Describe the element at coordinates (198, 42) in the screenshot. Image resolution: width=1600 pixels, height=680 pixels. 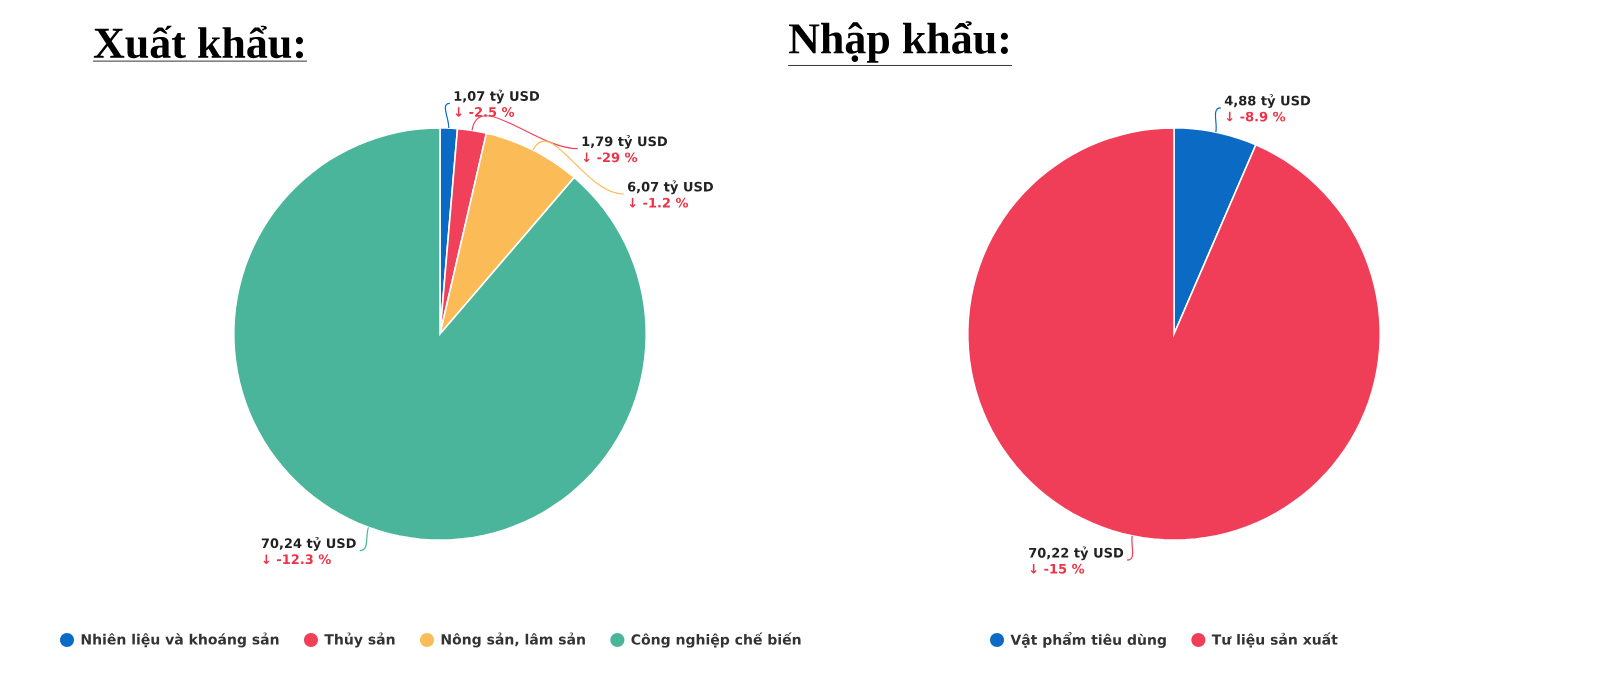
I see `chart-title: Xuất khẩu:` at that location.